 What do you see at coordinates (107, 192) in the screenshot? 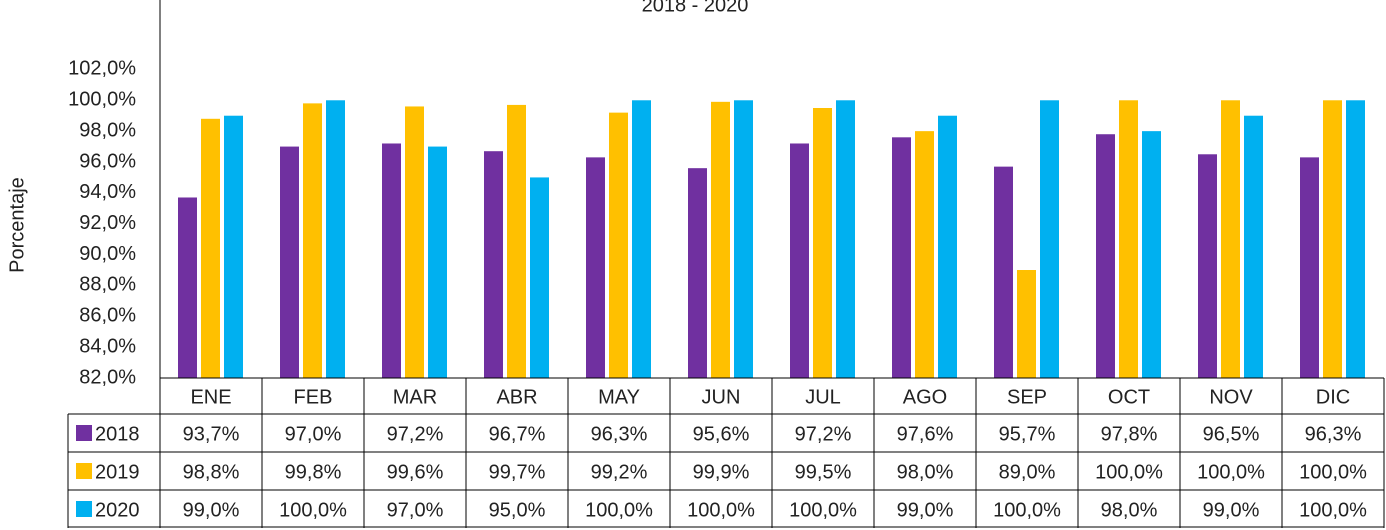
I see `y-tick-label: 94,0%` at bounding box center [107, 192].